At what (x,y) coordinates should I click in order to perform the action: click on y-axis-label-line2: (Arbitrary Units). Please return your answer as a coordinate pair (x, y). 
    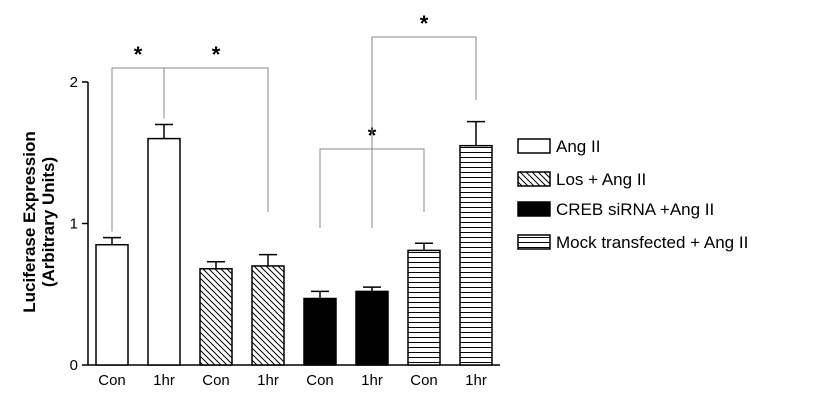
    Looking at the image, I should click on (48, 222).